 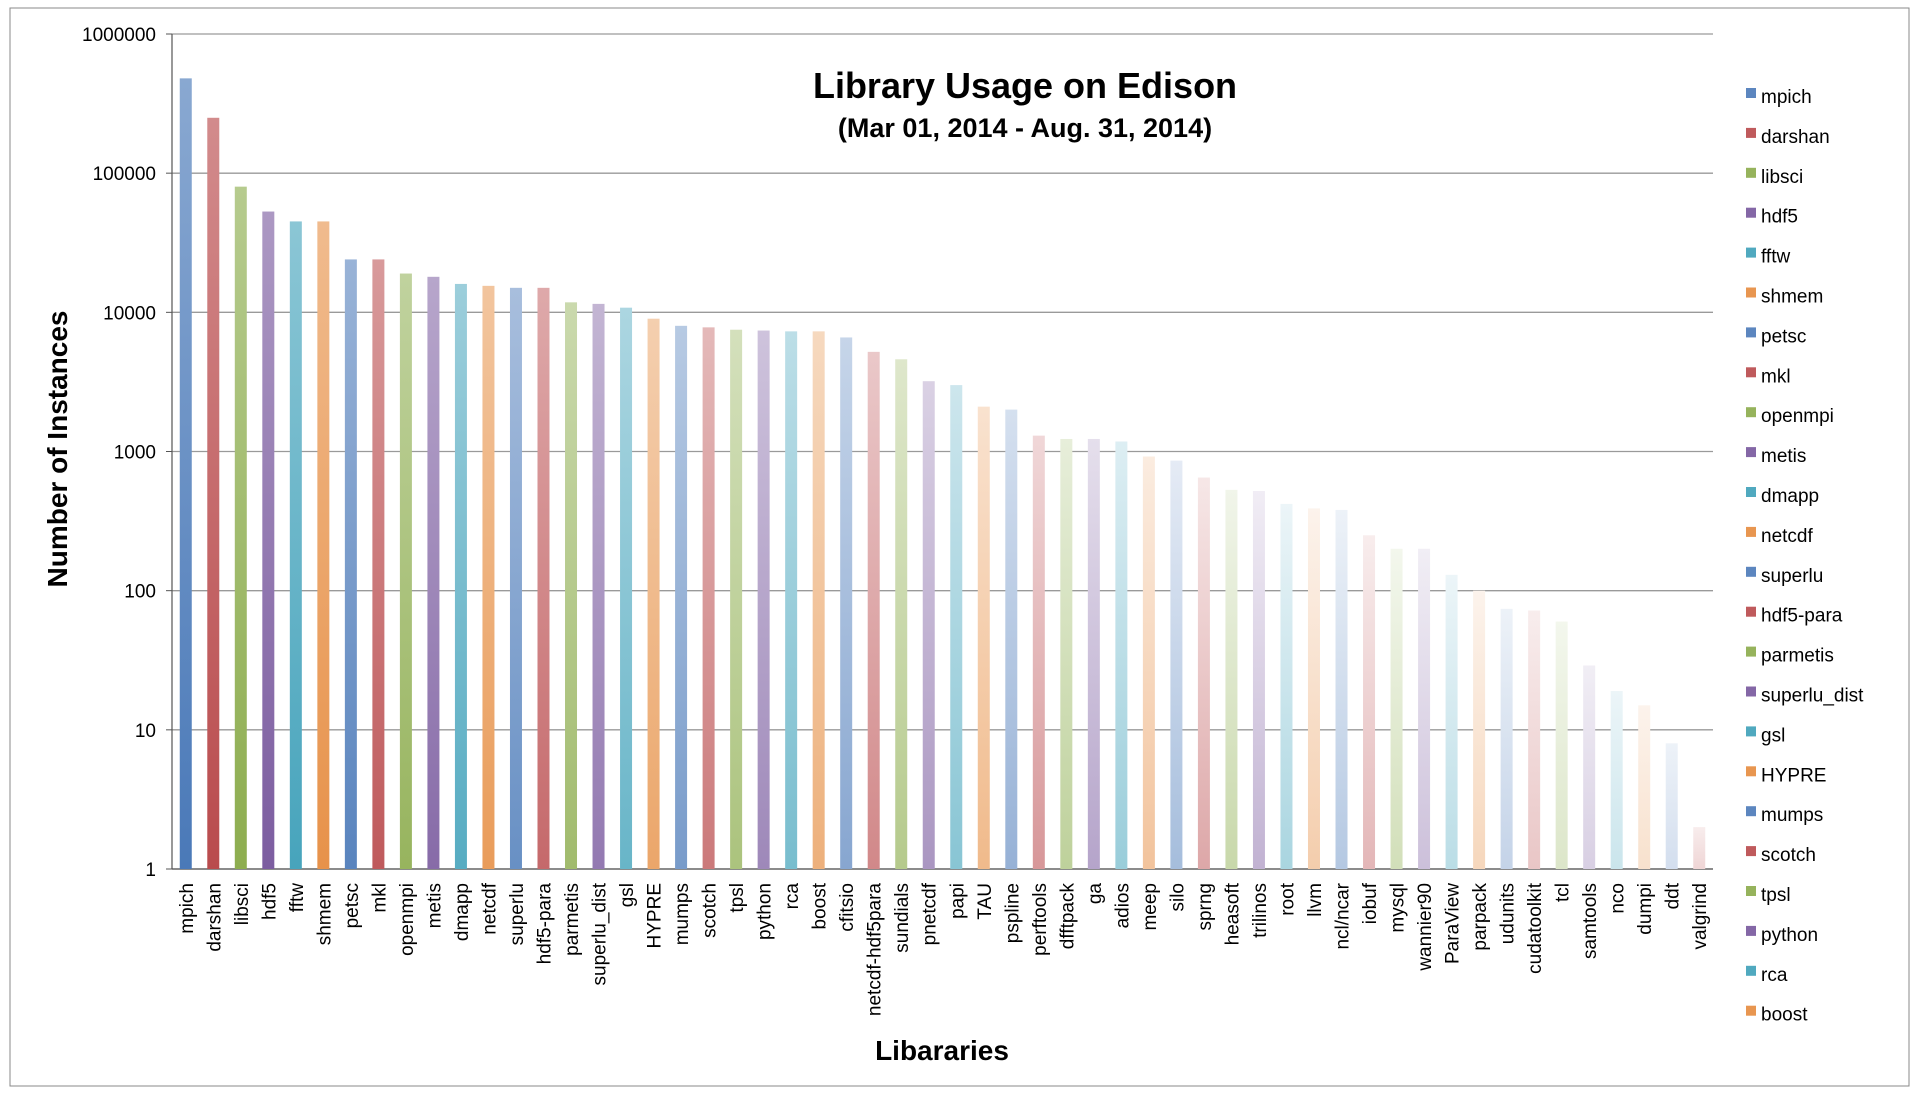 What do you see at coordinates (1231, 679) in the screenshot?
I see `bar-heasoft` at bounding box center [1231, 679].